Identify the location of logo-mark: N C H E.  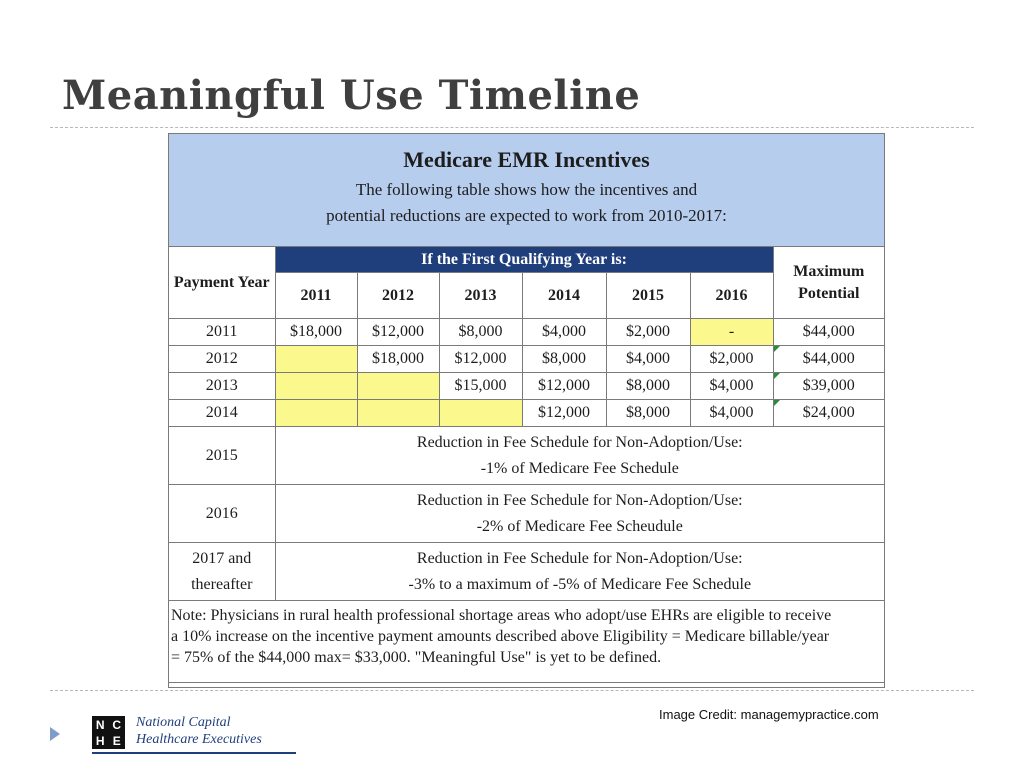
(108, 732).